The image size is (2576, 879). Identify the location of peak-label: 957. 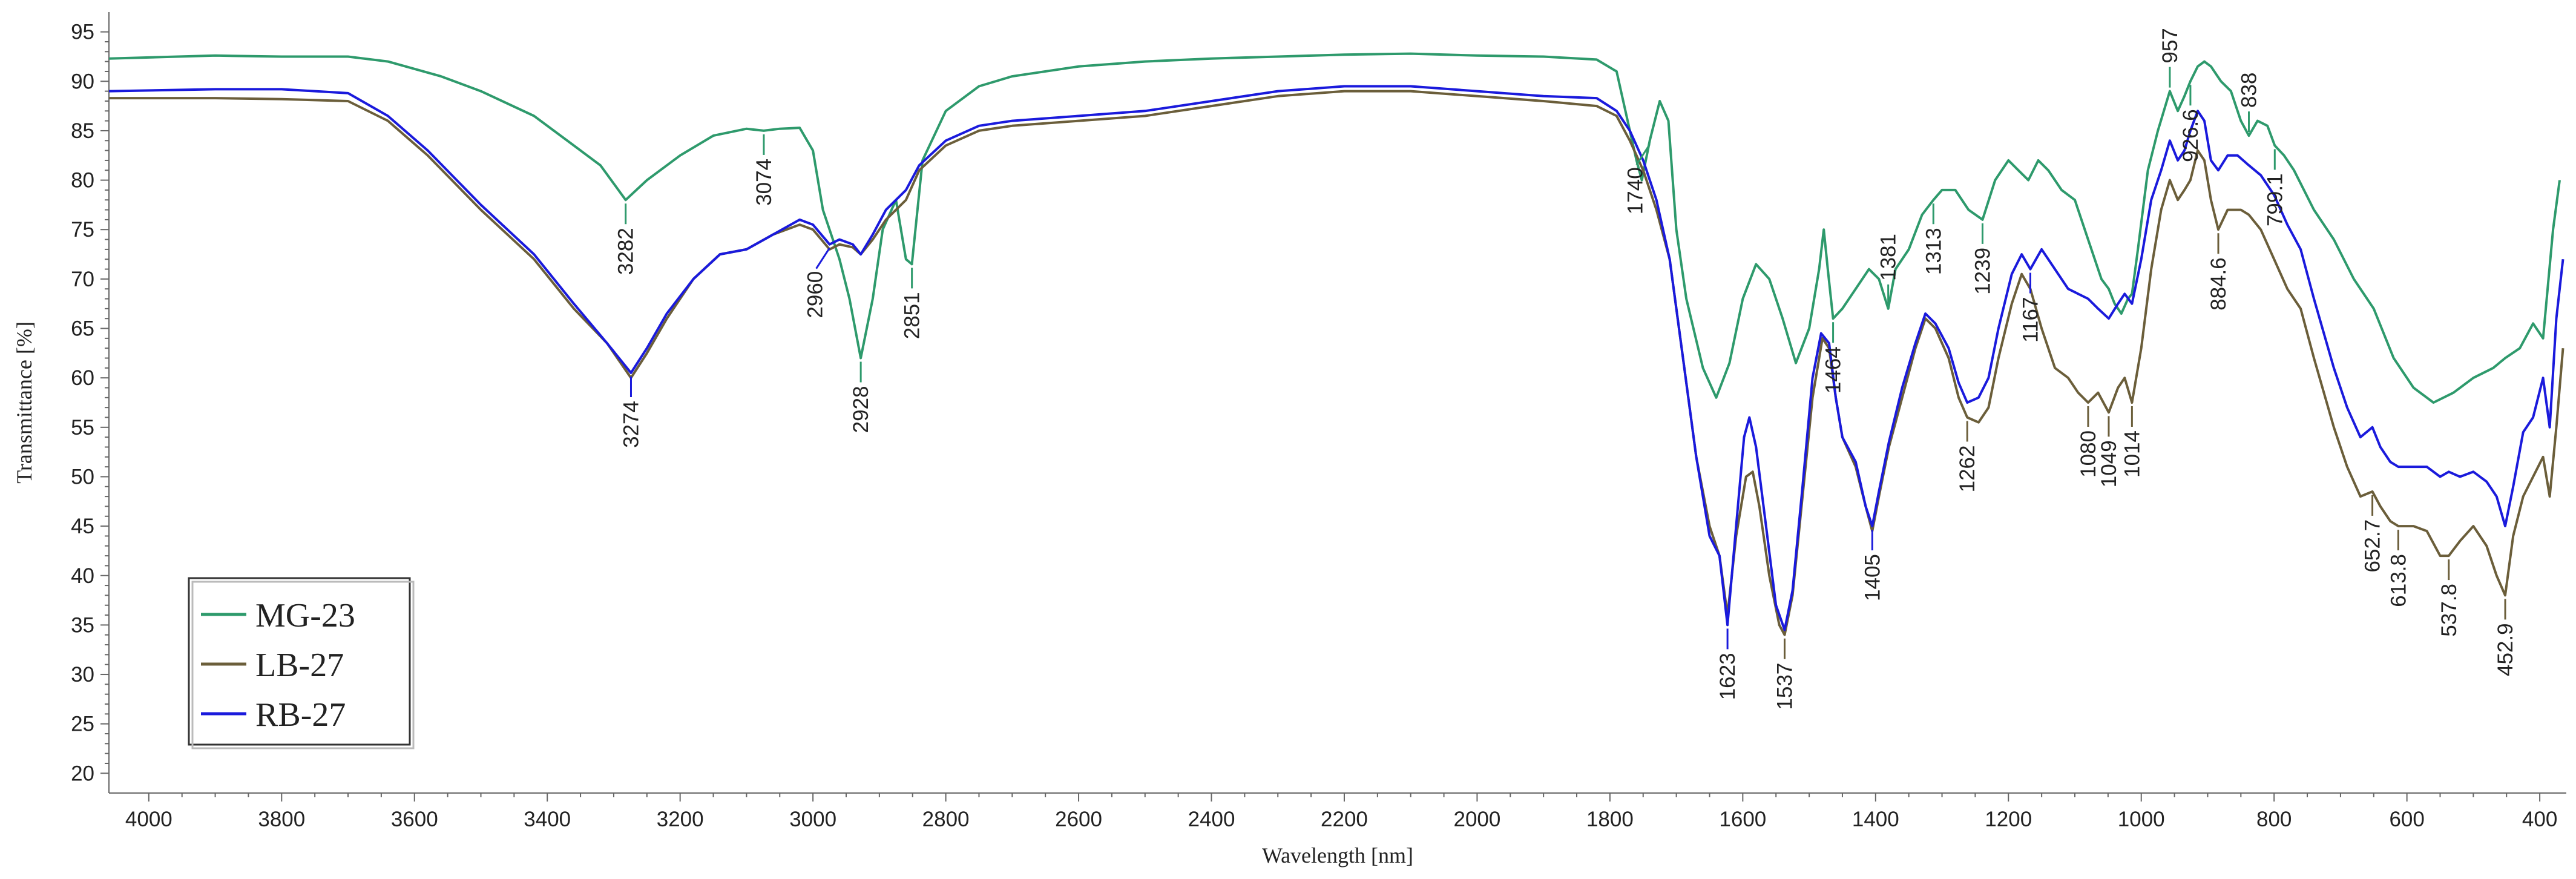
(2170, 45).